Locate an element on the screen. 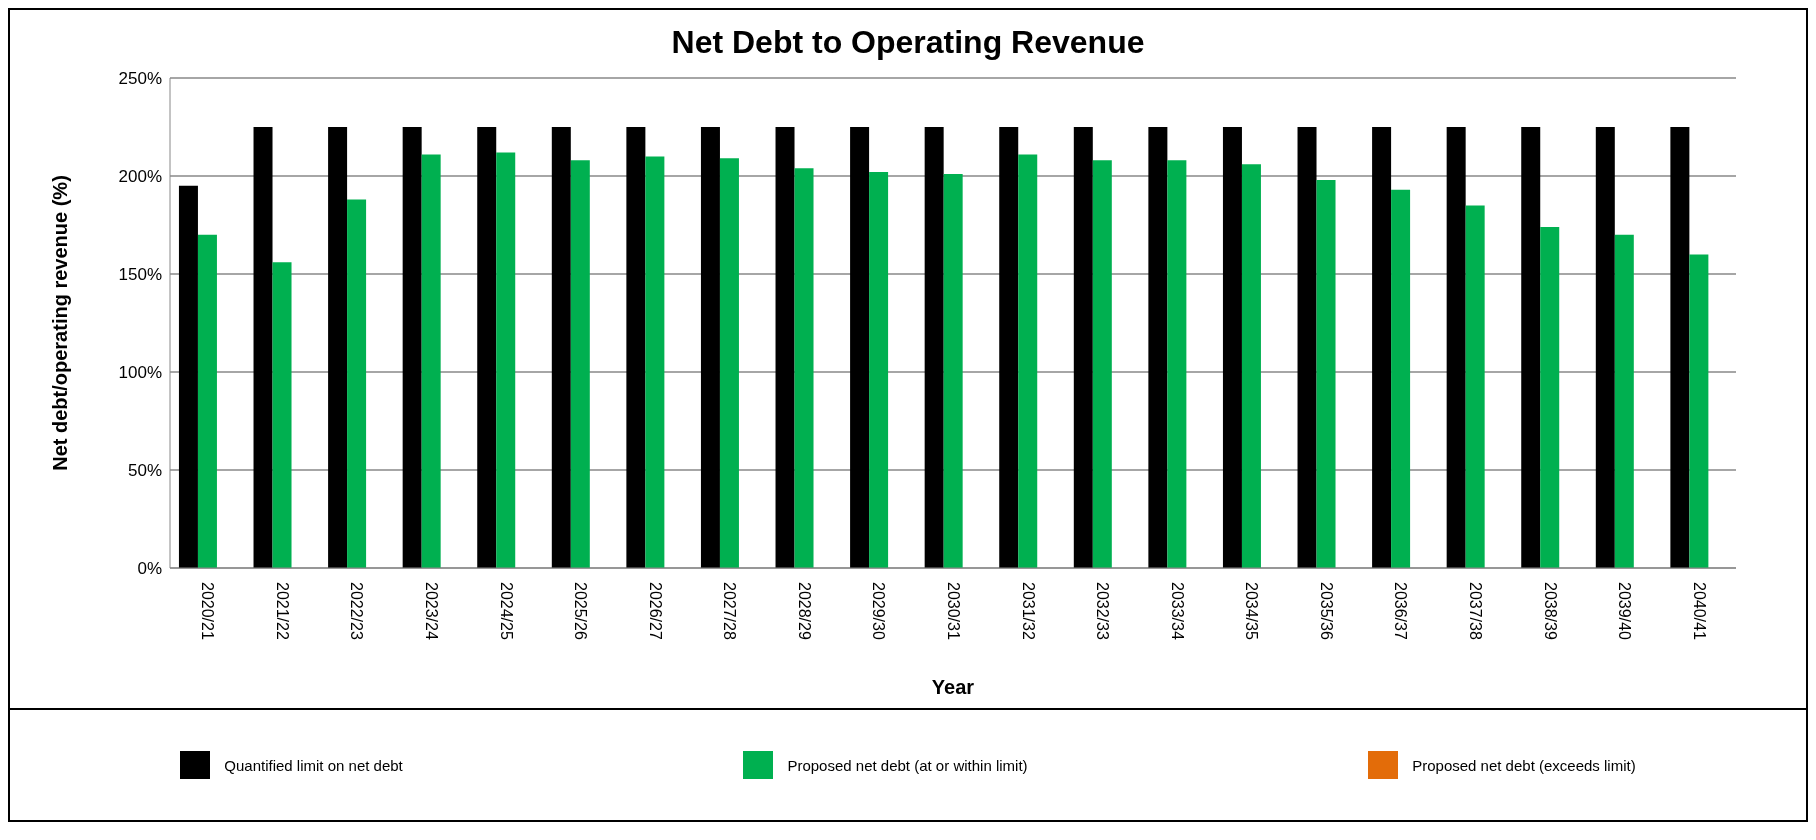 This screenshot has height=840, width=1816. x-tick-label: 2031/32 is located at coordinates (1028, 611).